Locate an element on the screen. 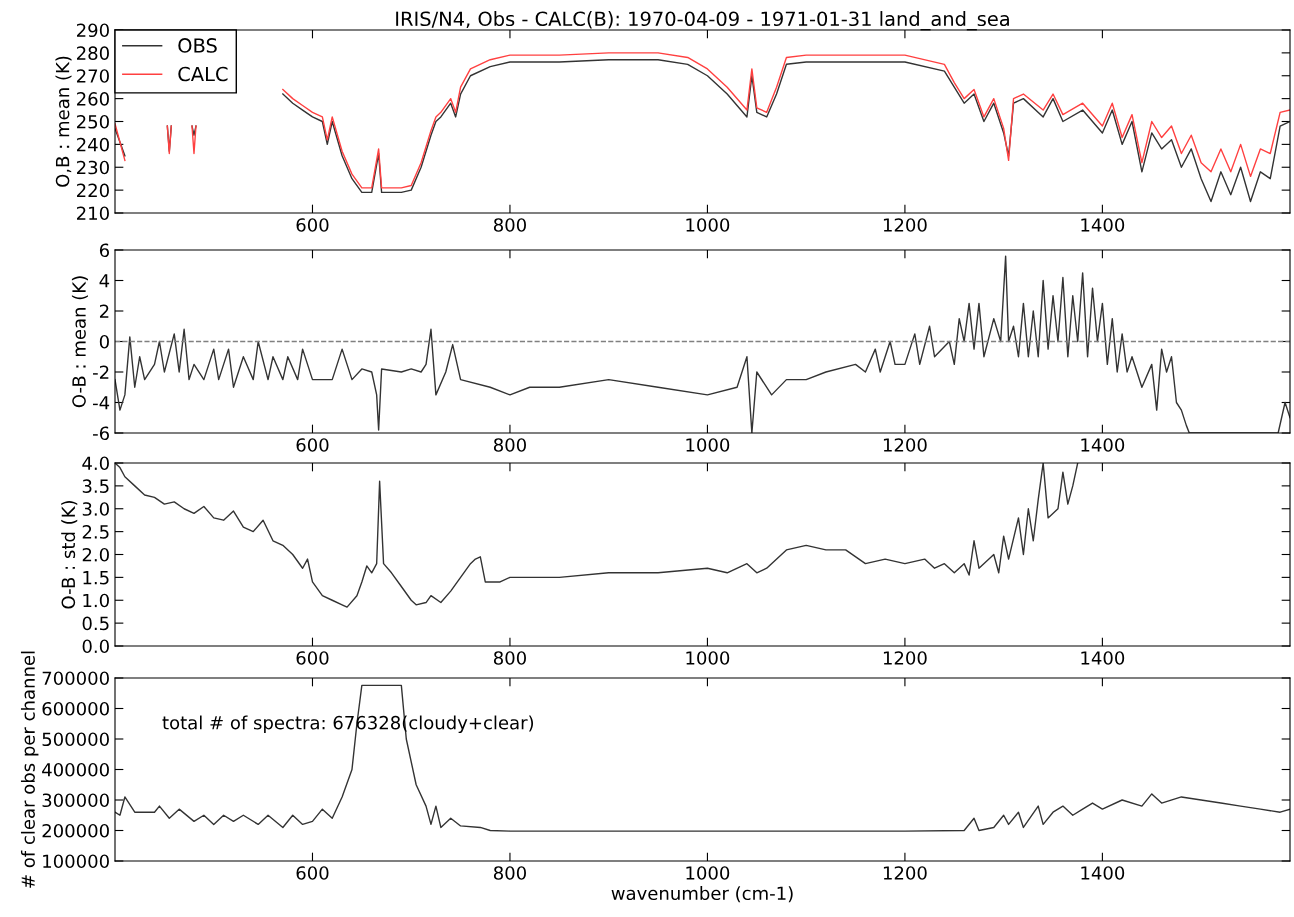  y-axis-title: O-B : mean (K) is located at coordinates (79, 342).